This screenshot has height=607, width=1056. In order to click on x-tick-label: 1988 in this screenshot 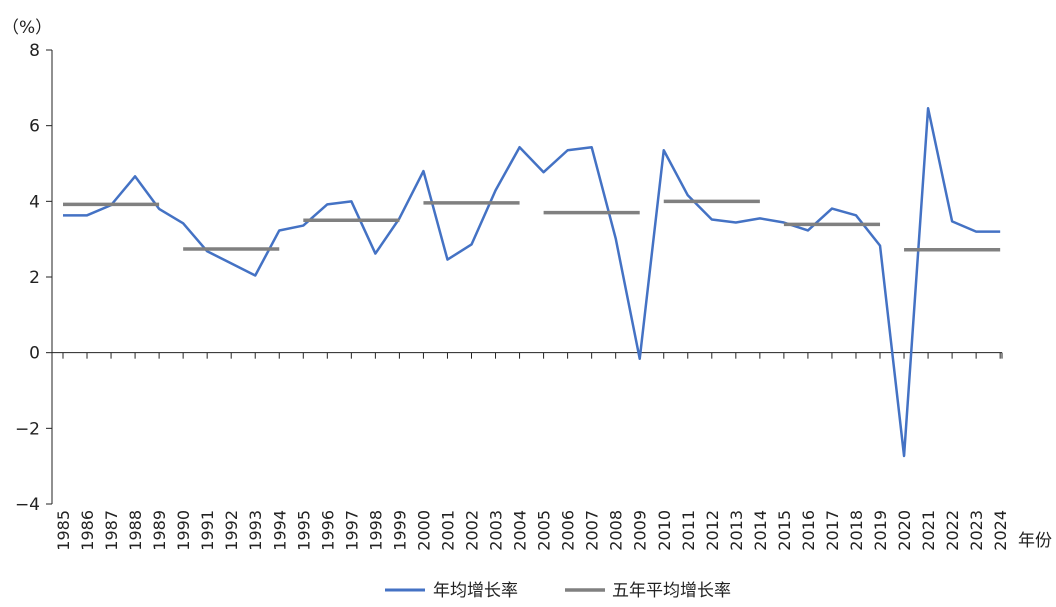, I will do `click(135, 530)`.